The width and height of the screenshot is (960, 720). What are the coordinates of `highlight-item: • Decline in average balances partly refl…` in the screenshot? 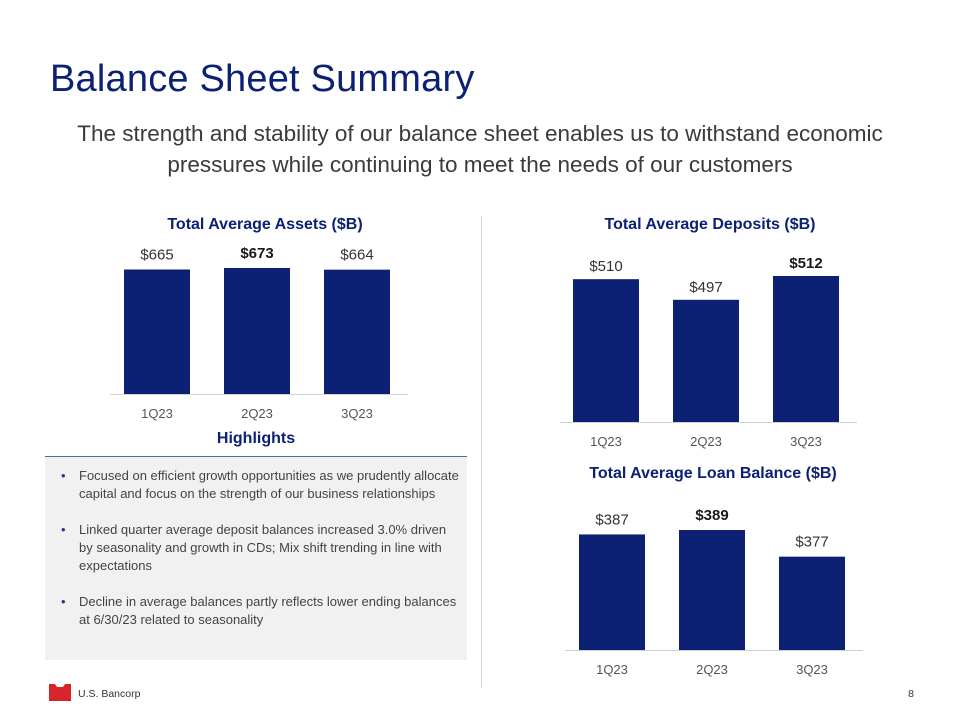 It's located at (259, 611).